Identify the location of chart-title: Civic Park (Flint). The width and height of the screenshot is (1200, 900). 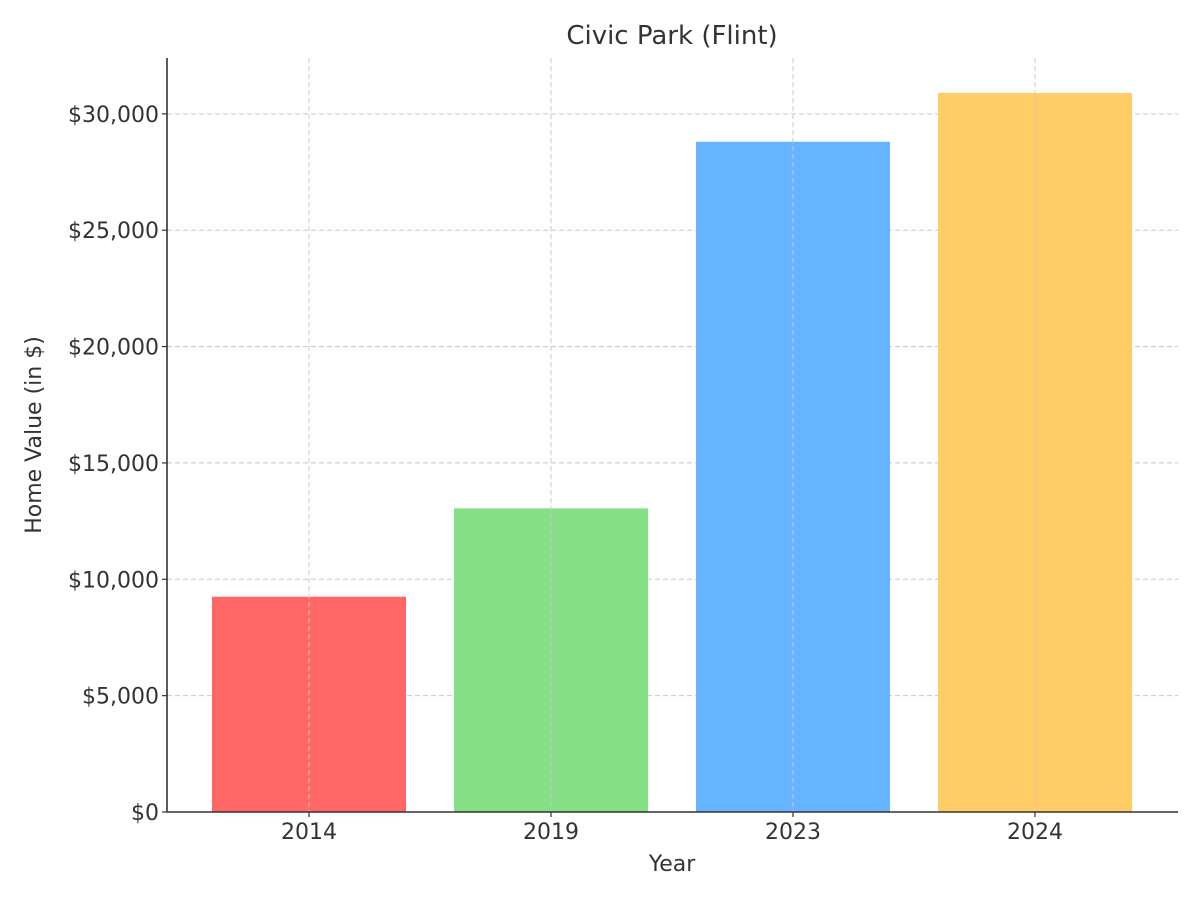
(671, 36).